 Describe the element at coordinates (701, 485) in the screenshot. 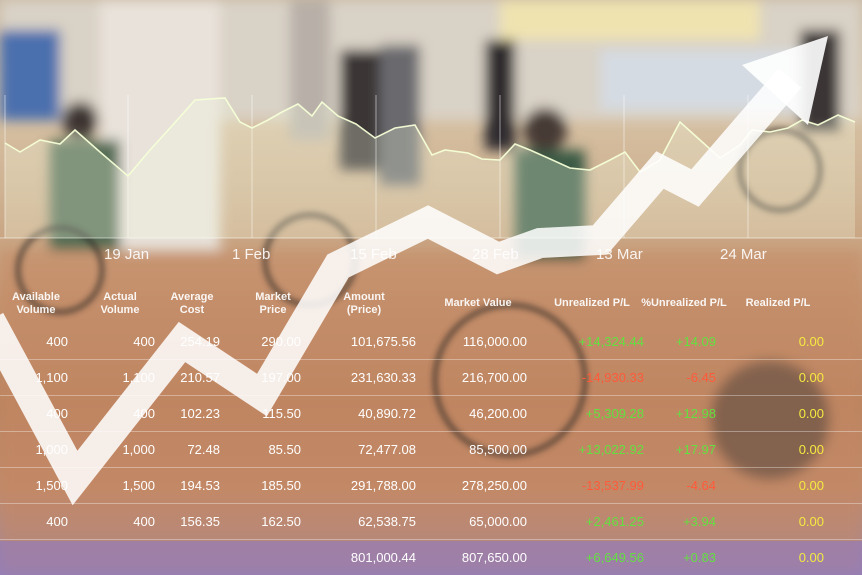

I see `table-cell: -4.64` at that location.